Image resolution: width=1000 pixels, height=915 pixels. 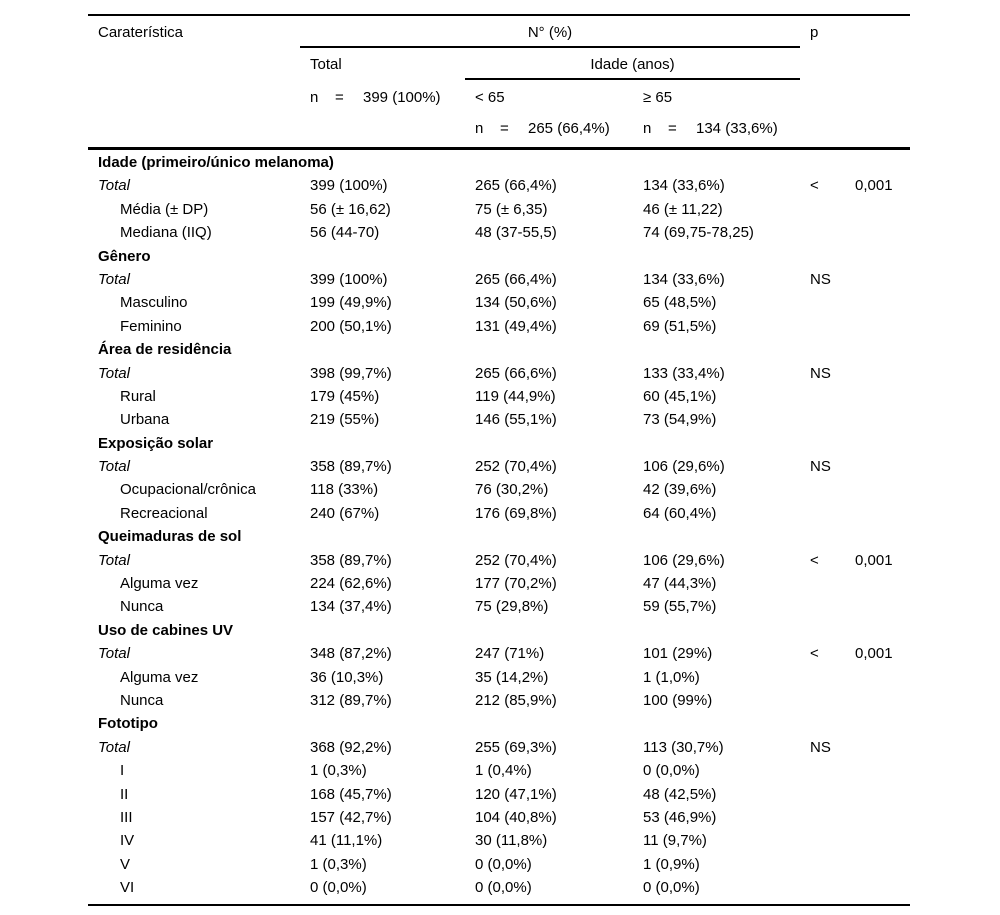 What do you see at coordinates (516, 584) in the screenshot?
I see `cell-lt65: 177 (70,2%)` at bounding box center [516, 584].